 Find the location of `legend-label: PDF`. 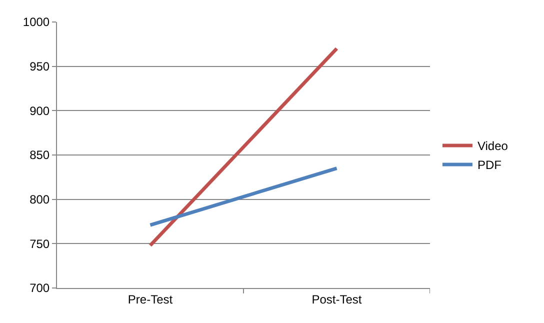

legend-label: PDF is located at coordinates (489, 165).